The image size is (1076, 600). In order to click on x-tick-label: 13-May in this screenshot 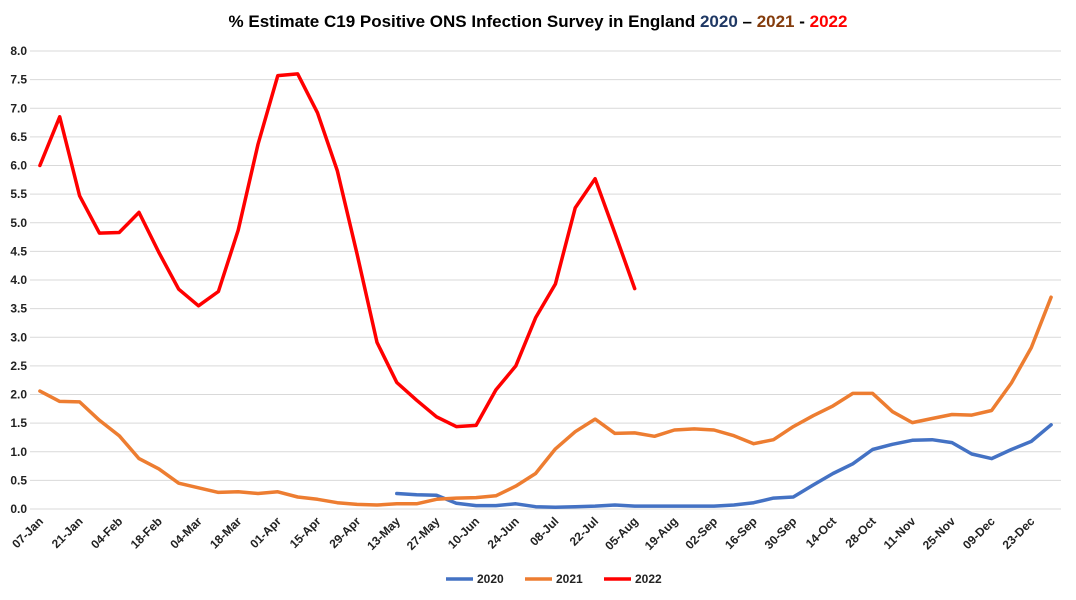, I will do `click(383, 533)`.